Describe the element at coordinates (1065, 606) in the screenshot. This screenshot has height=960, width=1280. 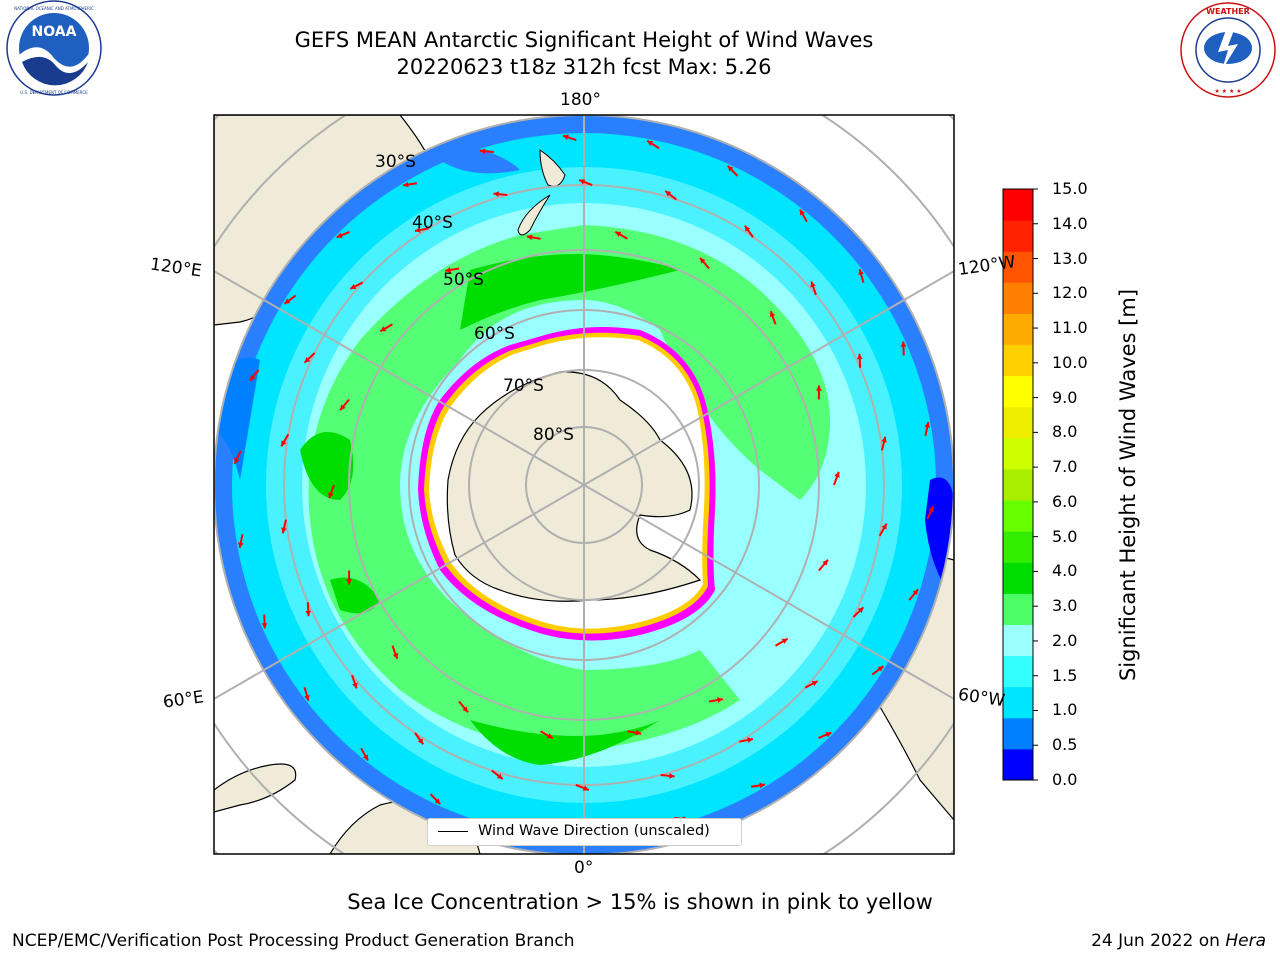
I see `colorbar-tick-label: 3.0` at that location.